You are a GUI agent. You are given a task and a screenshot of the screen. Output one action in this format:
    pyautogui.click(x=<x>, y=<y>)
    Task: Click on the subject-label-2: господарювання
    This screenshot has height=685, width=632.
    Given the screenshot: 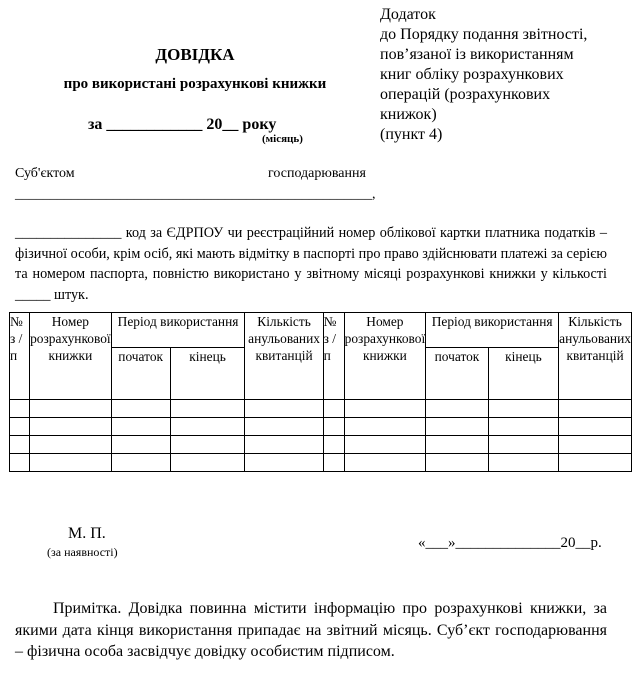 What is the action you would take?
    pyautogui.click(x=317, y=173)
    